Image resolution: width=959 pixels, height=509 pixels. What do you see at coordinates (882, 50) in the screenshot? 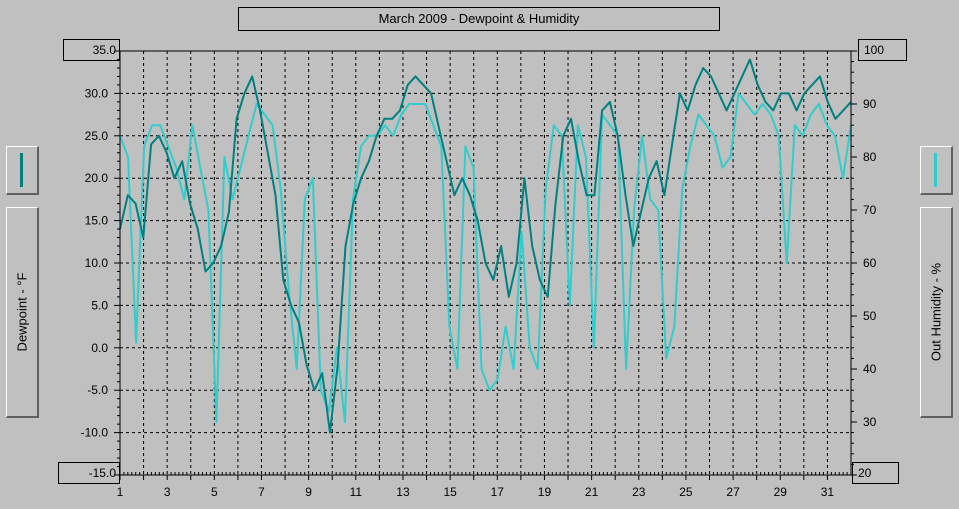
I see `right-axis-max-label: 100` at bounding box center [882, 50].